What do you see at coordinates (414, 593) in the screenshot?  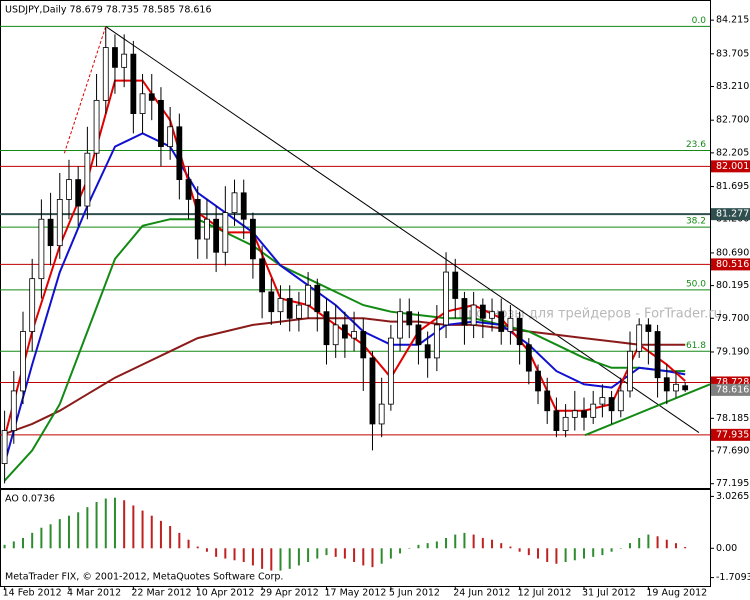 I see `x-tick-label: 5 Jun 2012` at bounding box center [414, 593].